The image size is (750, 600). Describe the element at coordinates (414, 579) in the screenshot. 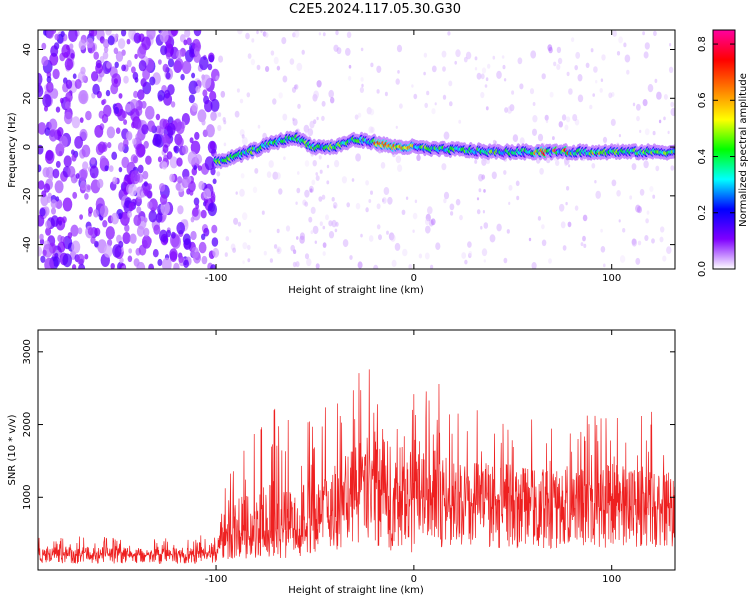

I see `x-tick-label: 0` at that location.